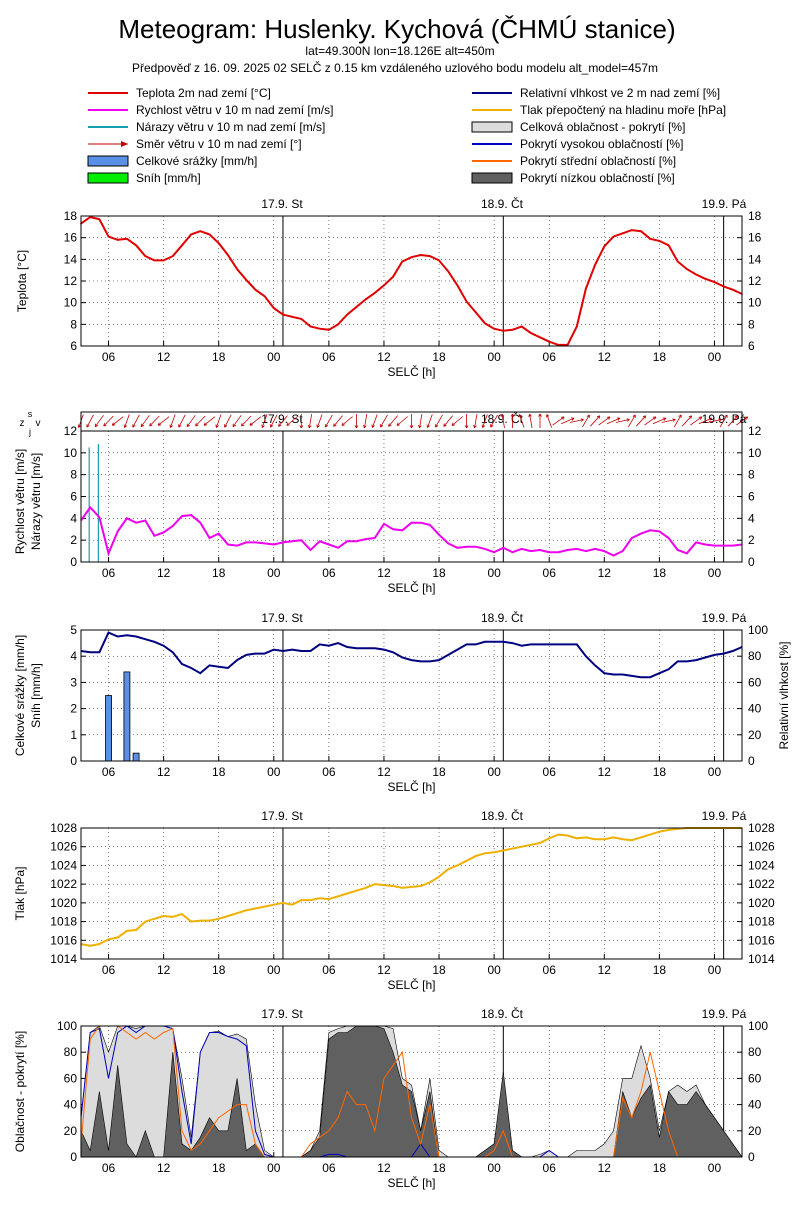 The height and width of the screenshot is (1205, 800). Describe the element at coordinates (596, 93) in the screenshot. I see `legend-item-right-0: Relativní vlhkost ve 2 m nad zemí [%]` at that location.